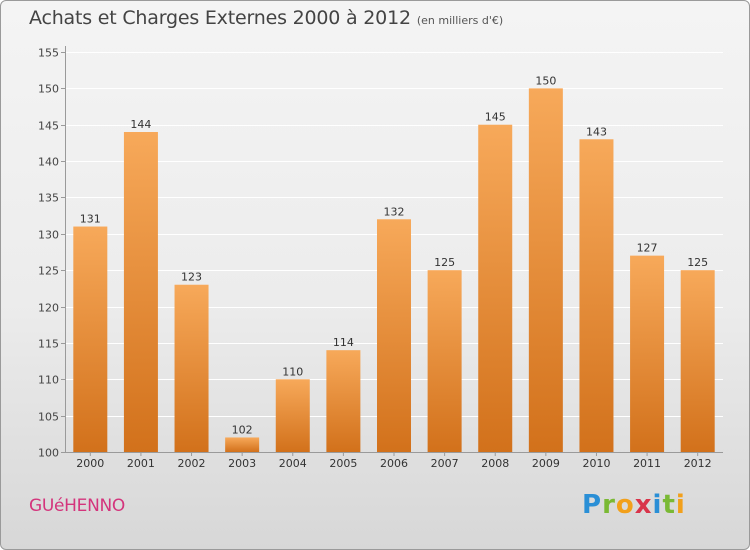  I want to click on y-tick-label: 130, so click(48, 235).